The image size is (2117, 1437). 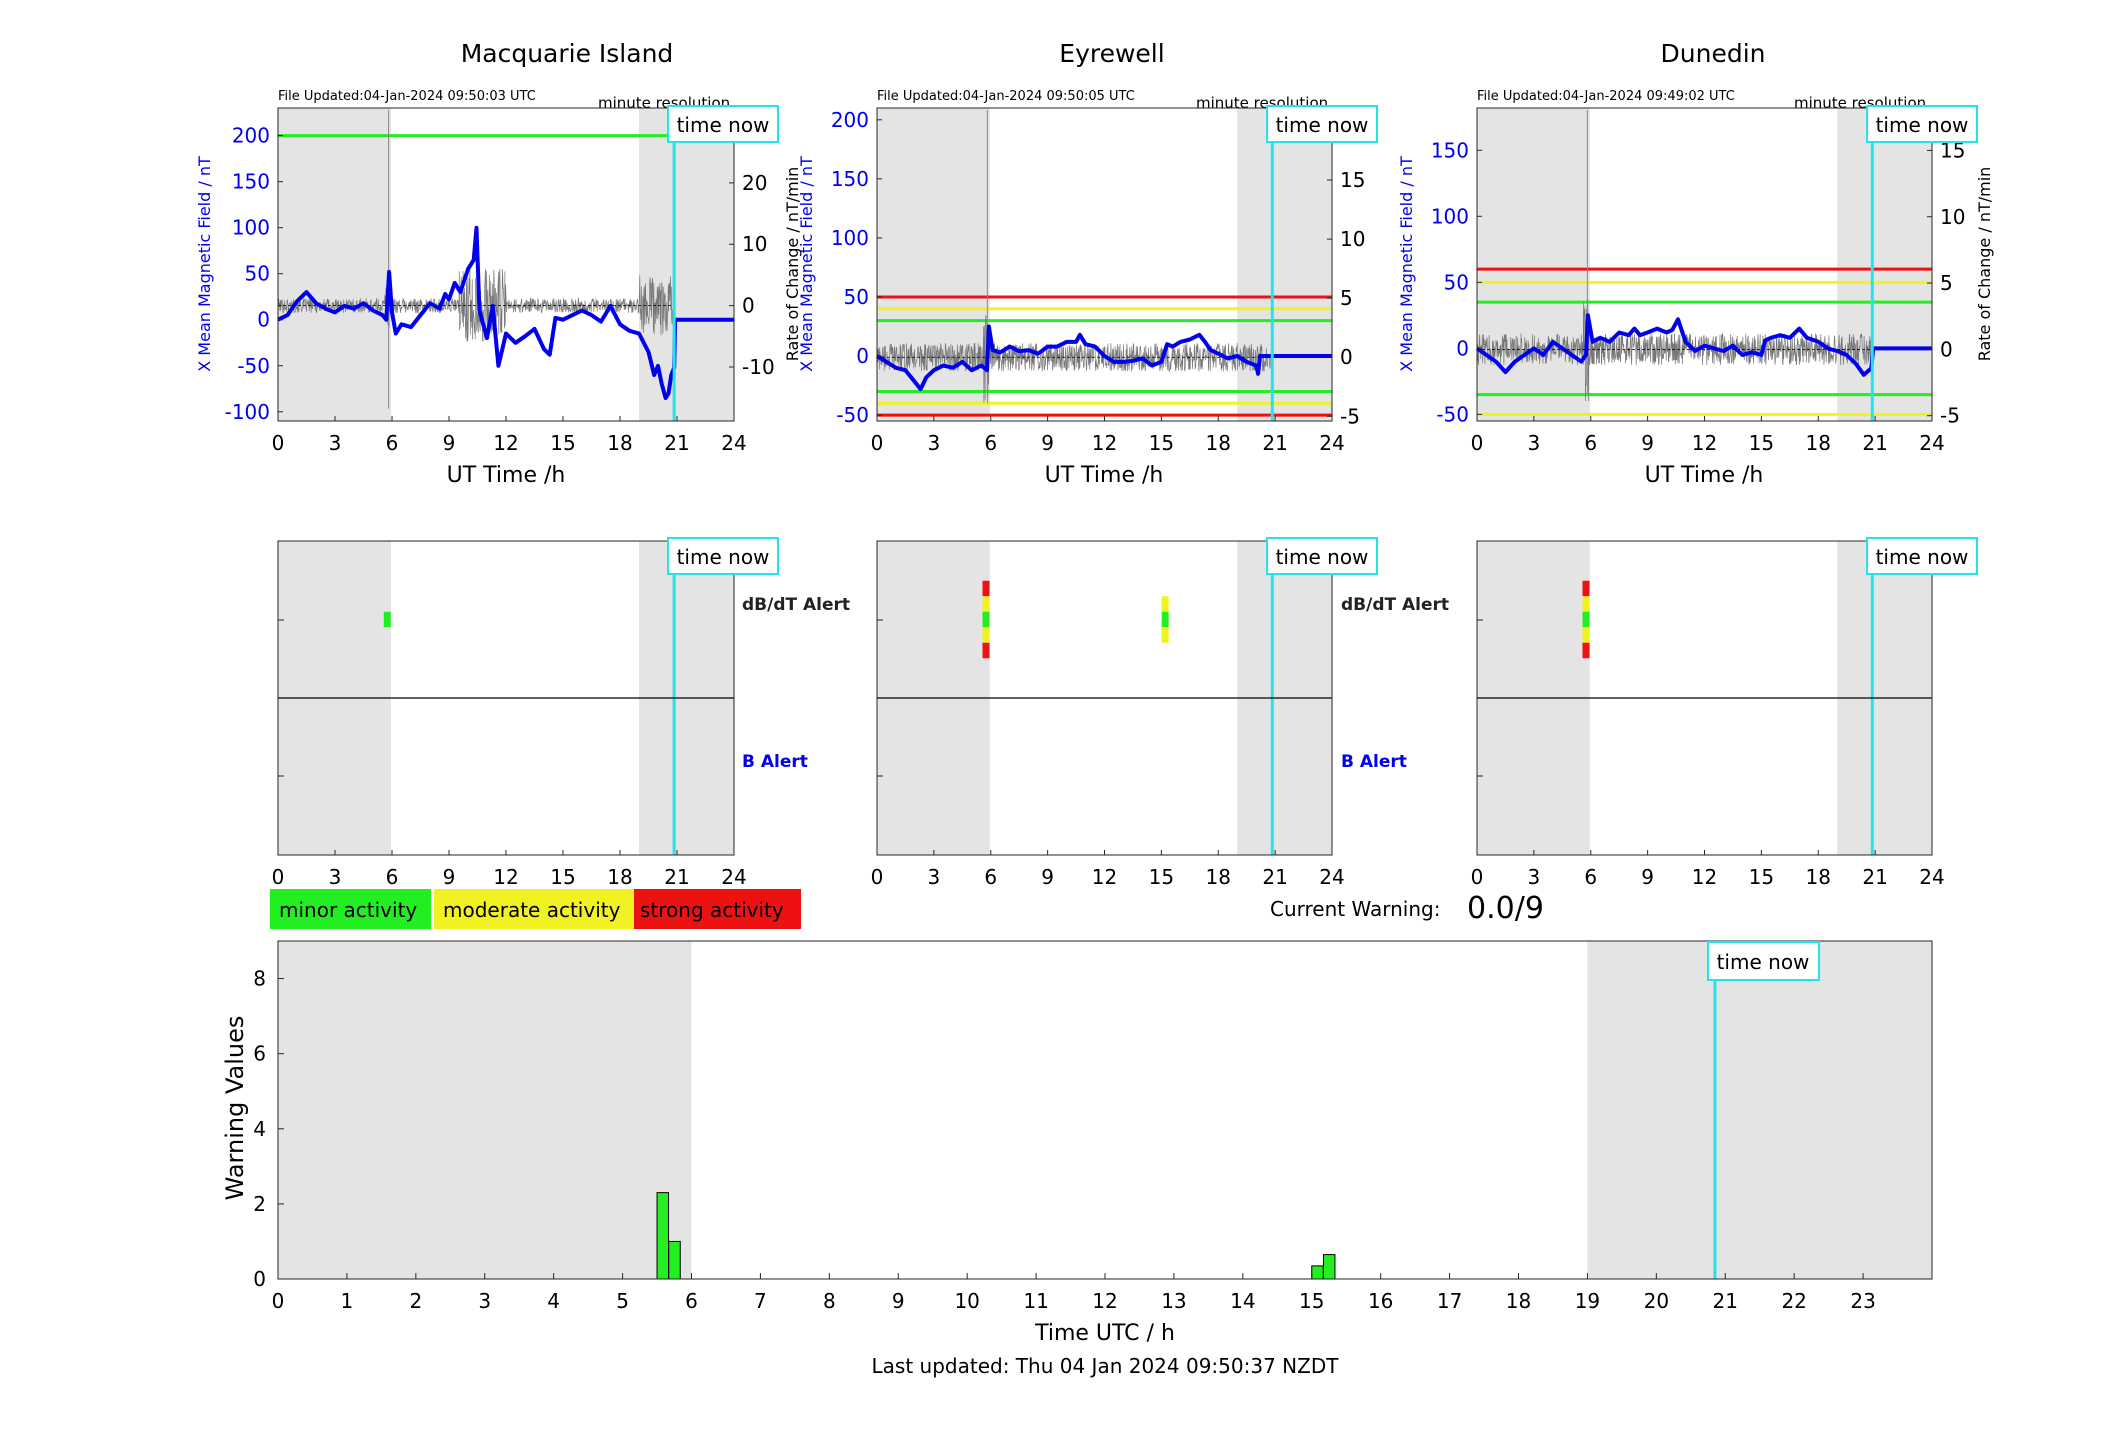 I want to click on x-tick-label: 16, so click(x=1380, y=1301).